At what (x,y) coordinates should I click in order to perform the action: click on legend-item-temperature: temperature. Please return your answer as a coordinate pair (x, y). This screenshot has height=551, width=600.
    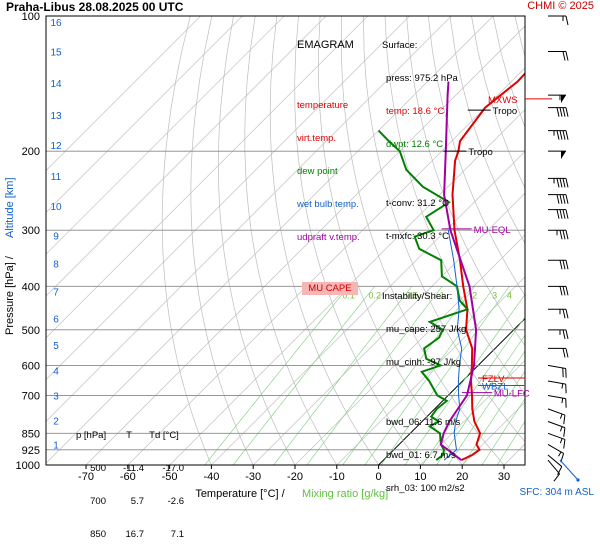
    Looking at the image, I should click on (328, 105).